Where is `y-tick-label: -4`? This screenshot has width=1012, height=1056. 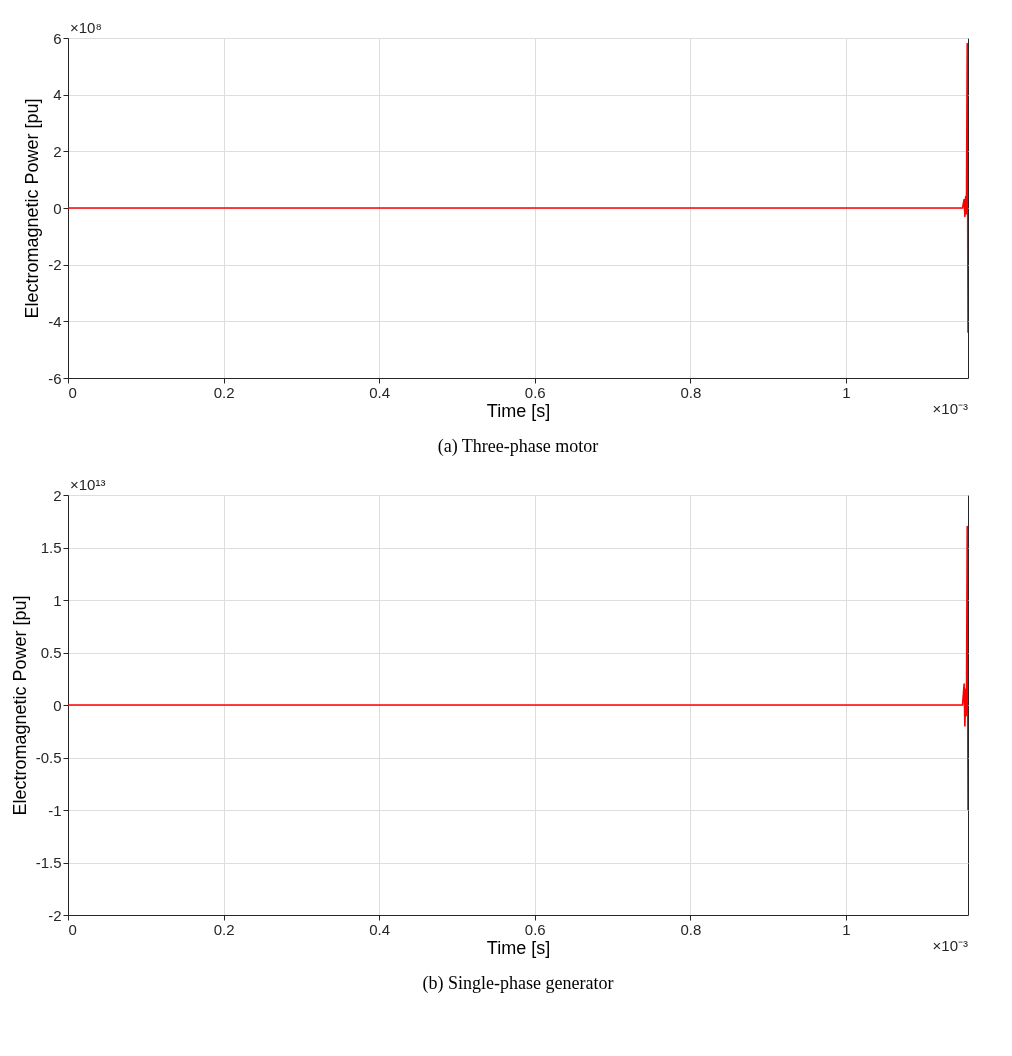 y-tick-label: -4 is located at coordinates (55, 321).